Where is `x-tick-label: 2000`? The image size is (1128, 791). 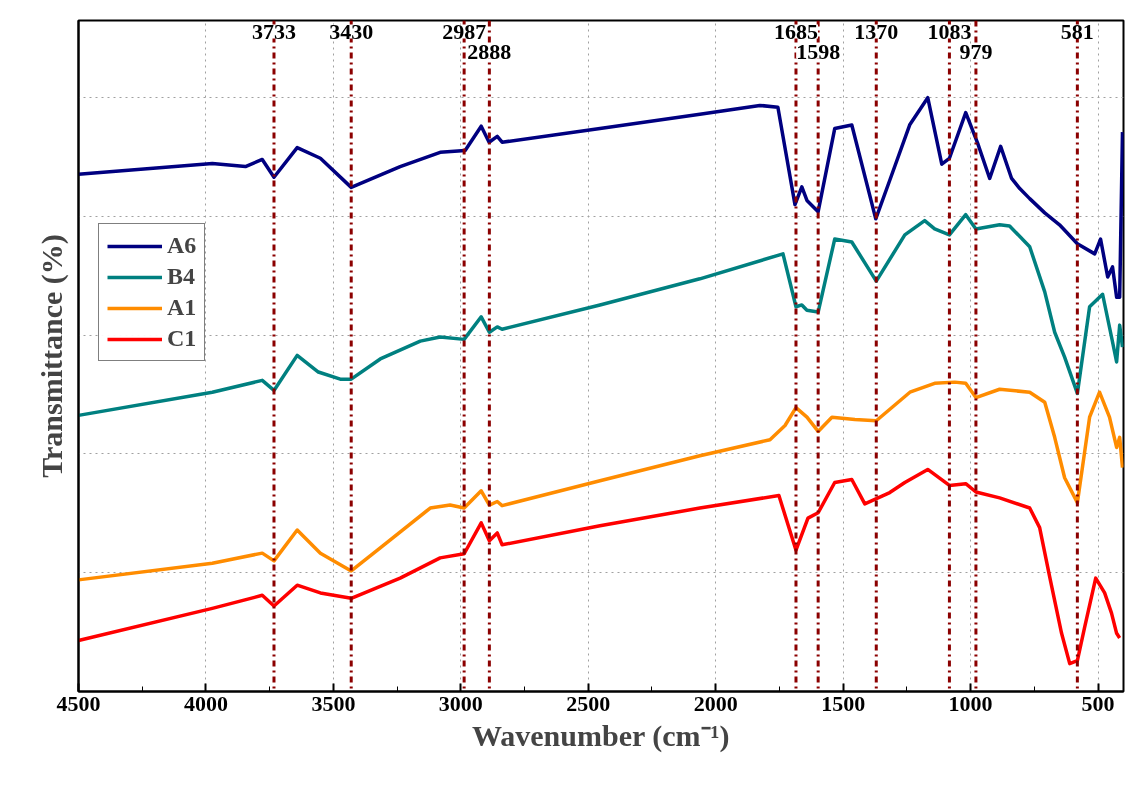
x-tick-label: 2000 is located at coordinates (715, 703).